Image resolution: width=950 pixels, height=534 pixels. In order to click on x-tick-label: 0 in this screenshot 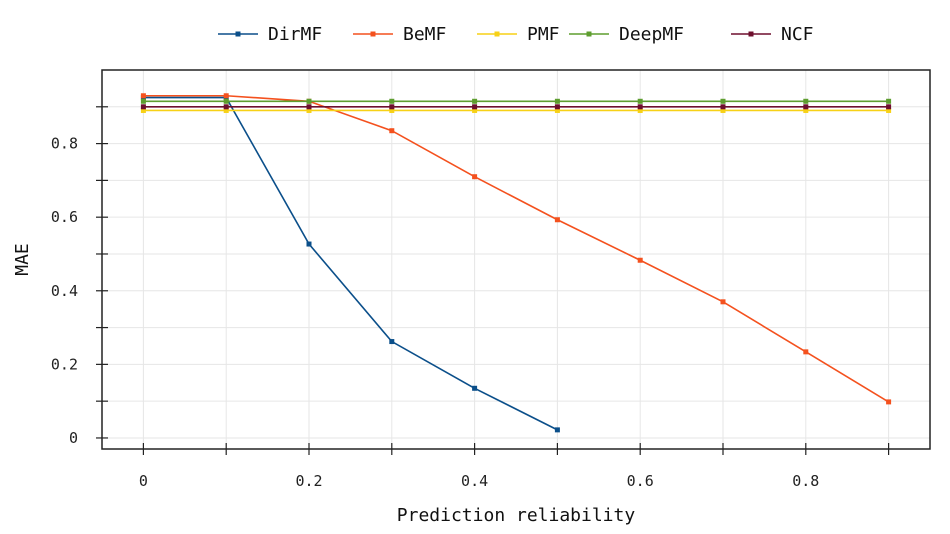, I will do `click(143, 481)`.